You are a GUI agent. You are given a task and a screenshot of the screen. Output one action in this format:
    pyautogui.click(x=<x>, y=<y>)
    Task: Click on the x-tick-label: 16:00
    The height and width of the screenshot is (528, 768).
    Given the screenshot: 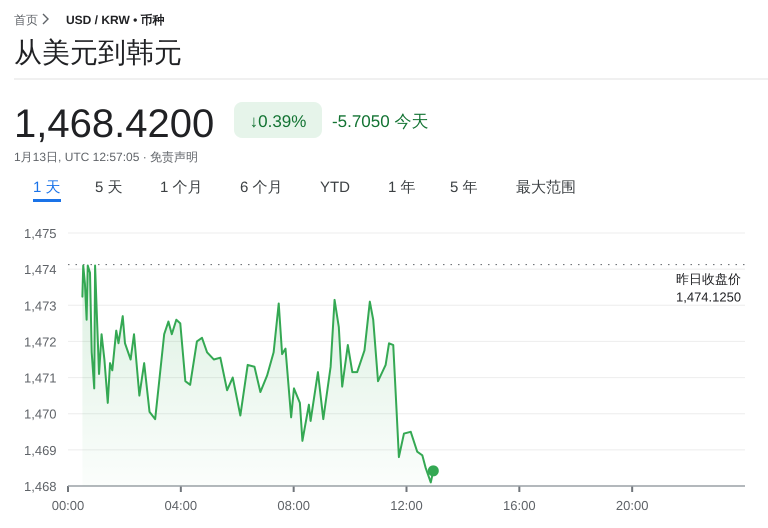 What is the action you would take?
    pyautogui.click(x=519, y=505)
    